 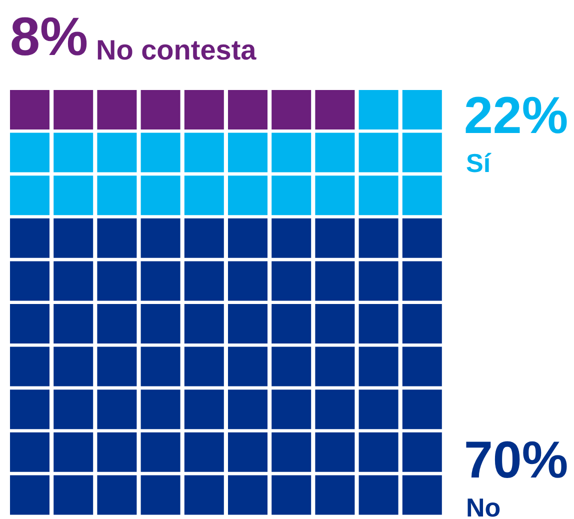 I want to click on data-label: 8%, so click(x=49, y=37).